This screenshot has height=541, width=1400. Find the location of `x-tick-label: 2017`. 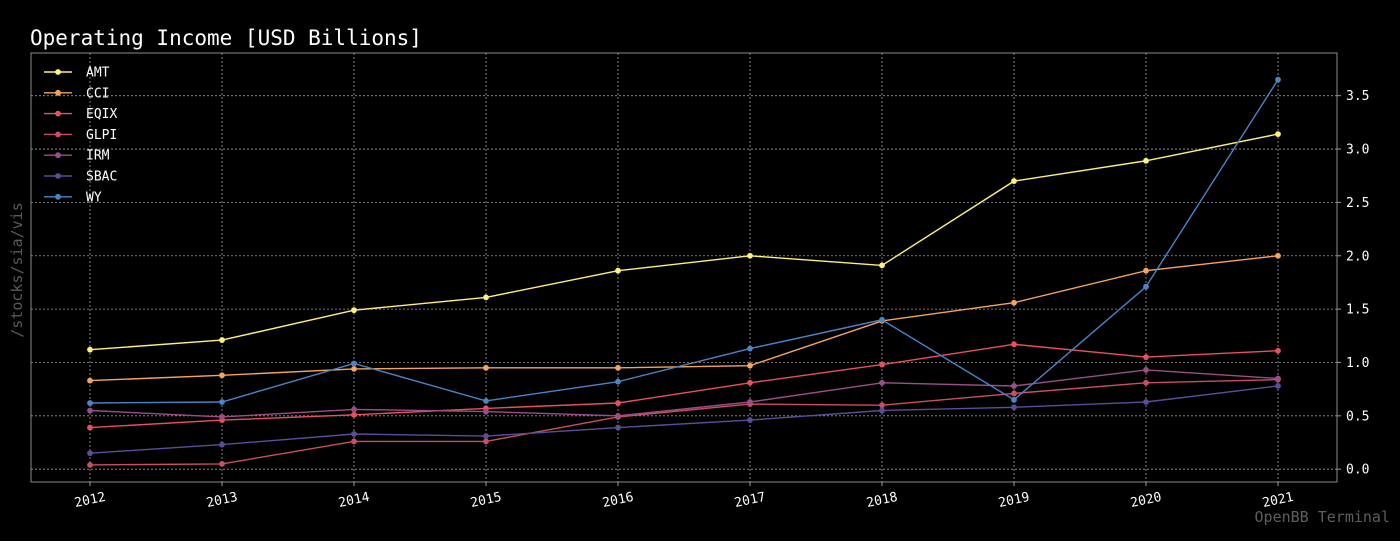

x-tick-label: 2017 is located at coordinates (750, 500).